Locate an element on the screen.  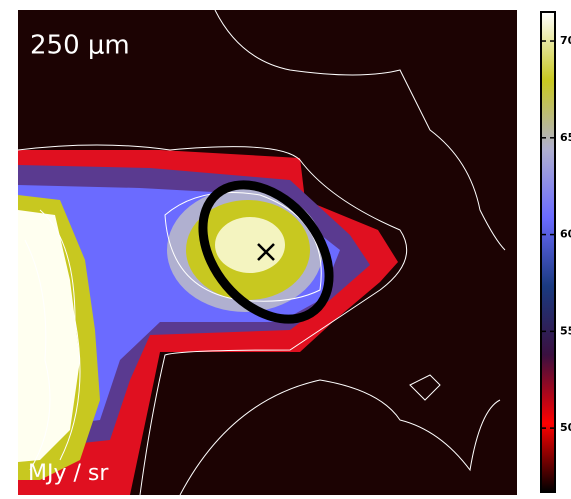
beam-ellipse is located at coordinates (266, 252).